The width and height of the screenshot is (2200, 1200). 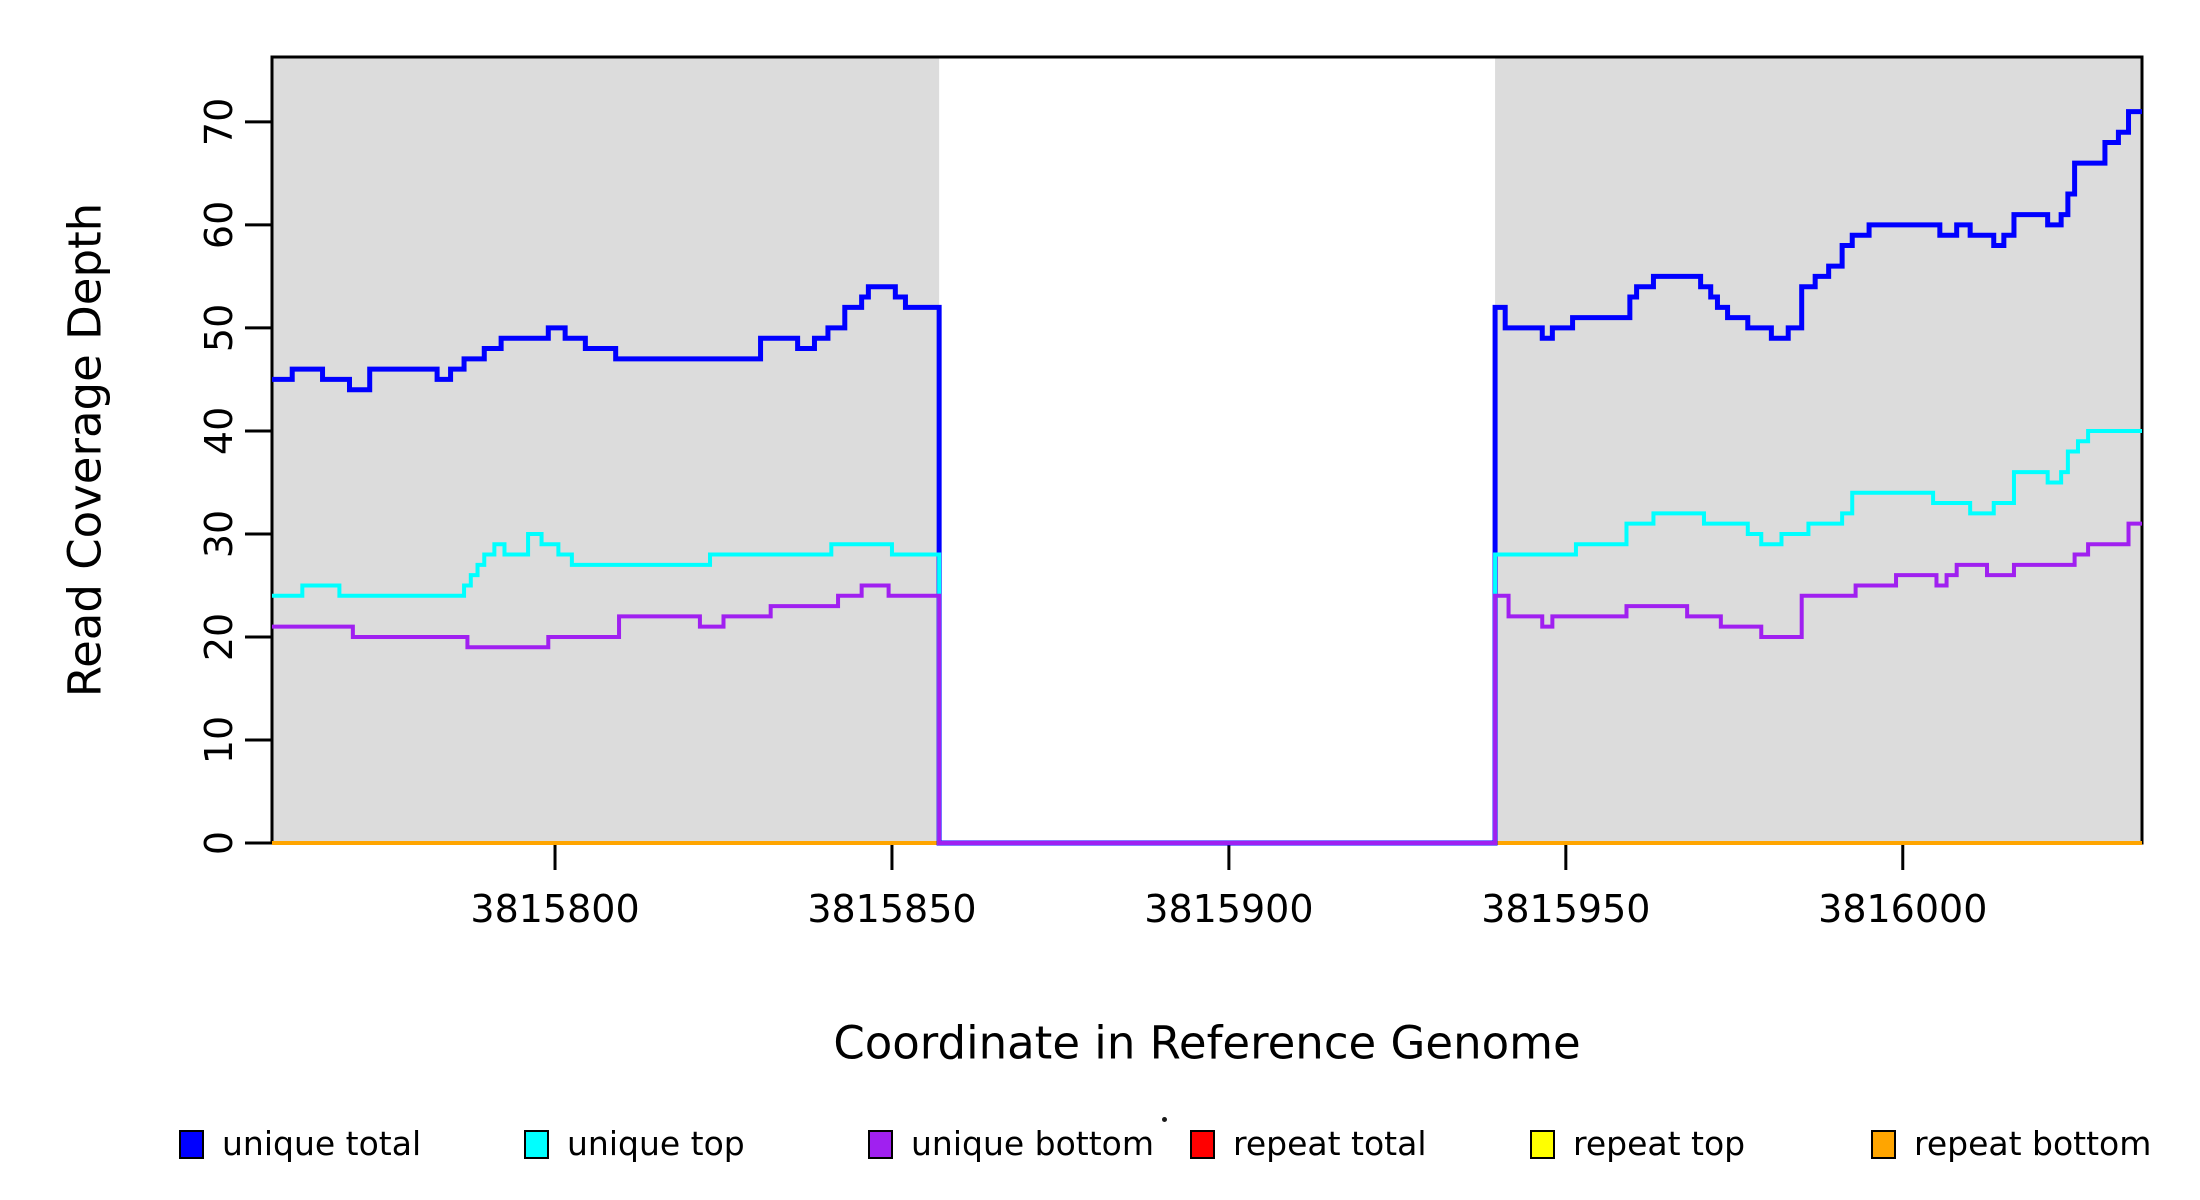 What do you see at coordinates (880, 1144) in the screenshot?
I see `legend-swatch-unique-bottom` at bounding box center [880, 1144].